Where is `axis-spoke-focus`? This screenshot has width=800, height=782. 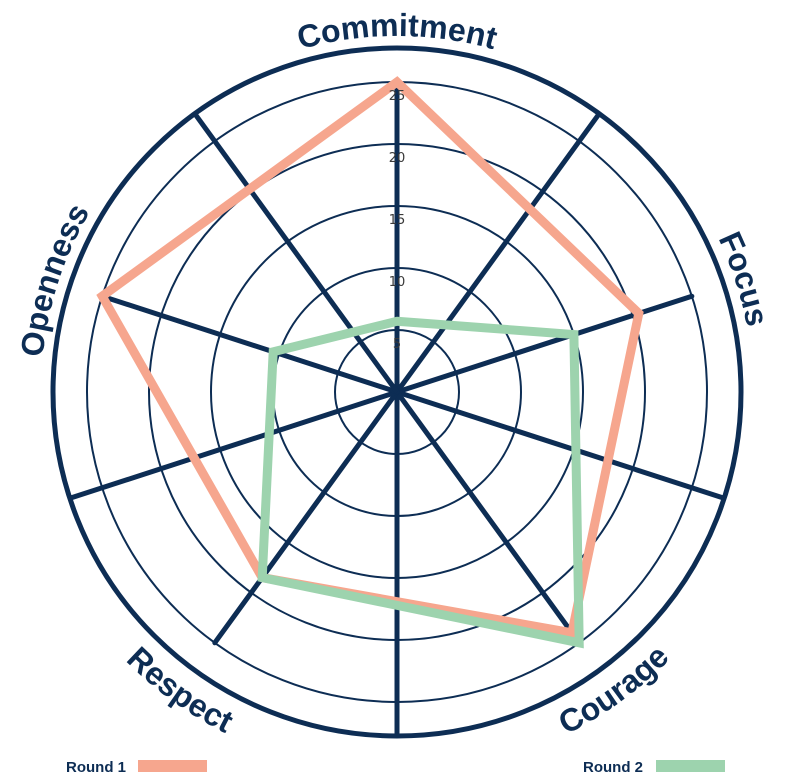 axis-spoke-focus is located at coordinates (544, 344).